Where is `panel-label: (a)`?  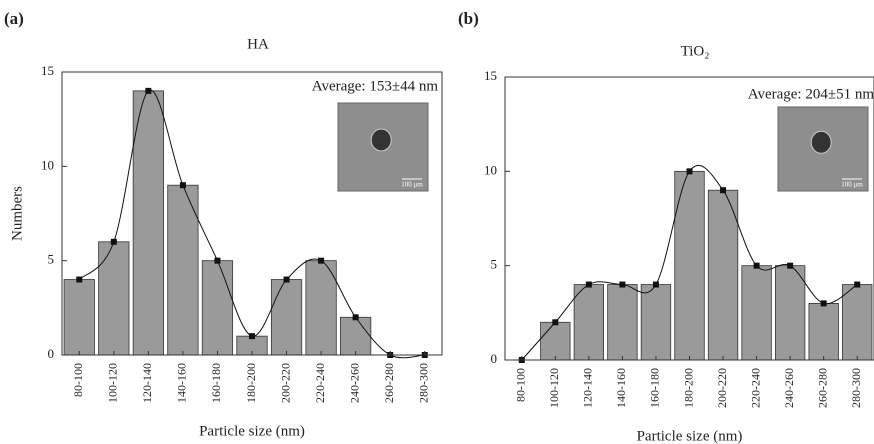 panel-label: (a) is located at coordinates (14, 18).